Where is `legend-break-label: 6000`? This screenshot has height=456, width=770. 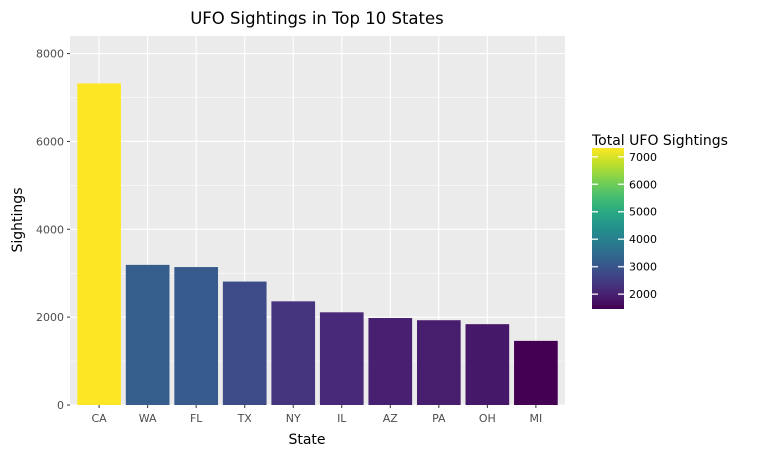 legend-break-label: 6000 is located at coordinates (643, 184).